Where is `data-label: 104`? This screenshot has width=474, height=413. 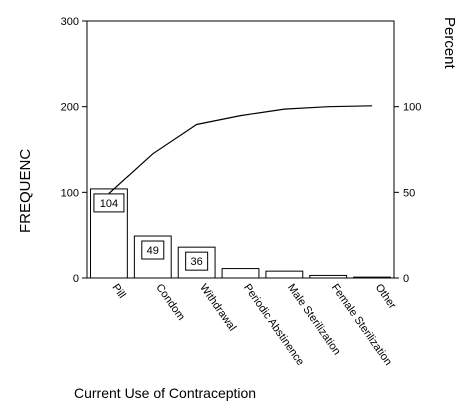 data-label: 104 is located at coordinates (109, 204).